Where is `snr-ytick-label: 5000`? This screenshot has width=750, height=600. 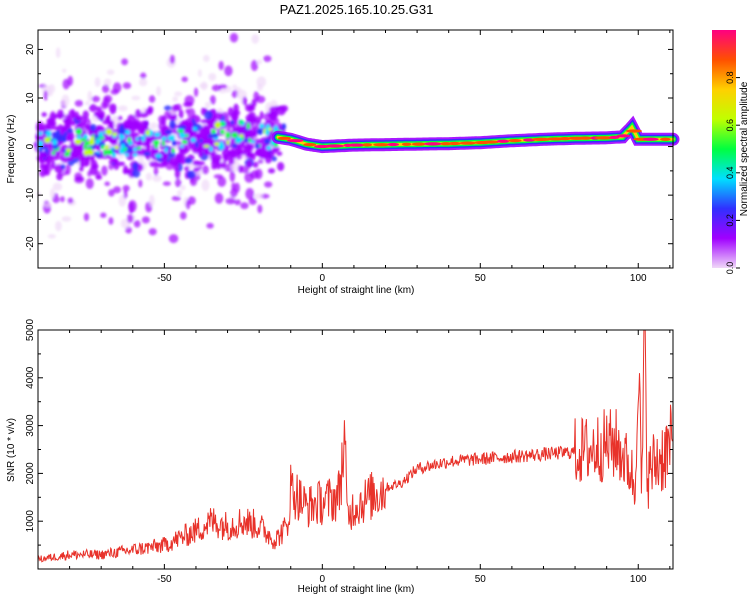 snr-ytick-label: 5000 is located at coordinates (30, 329).